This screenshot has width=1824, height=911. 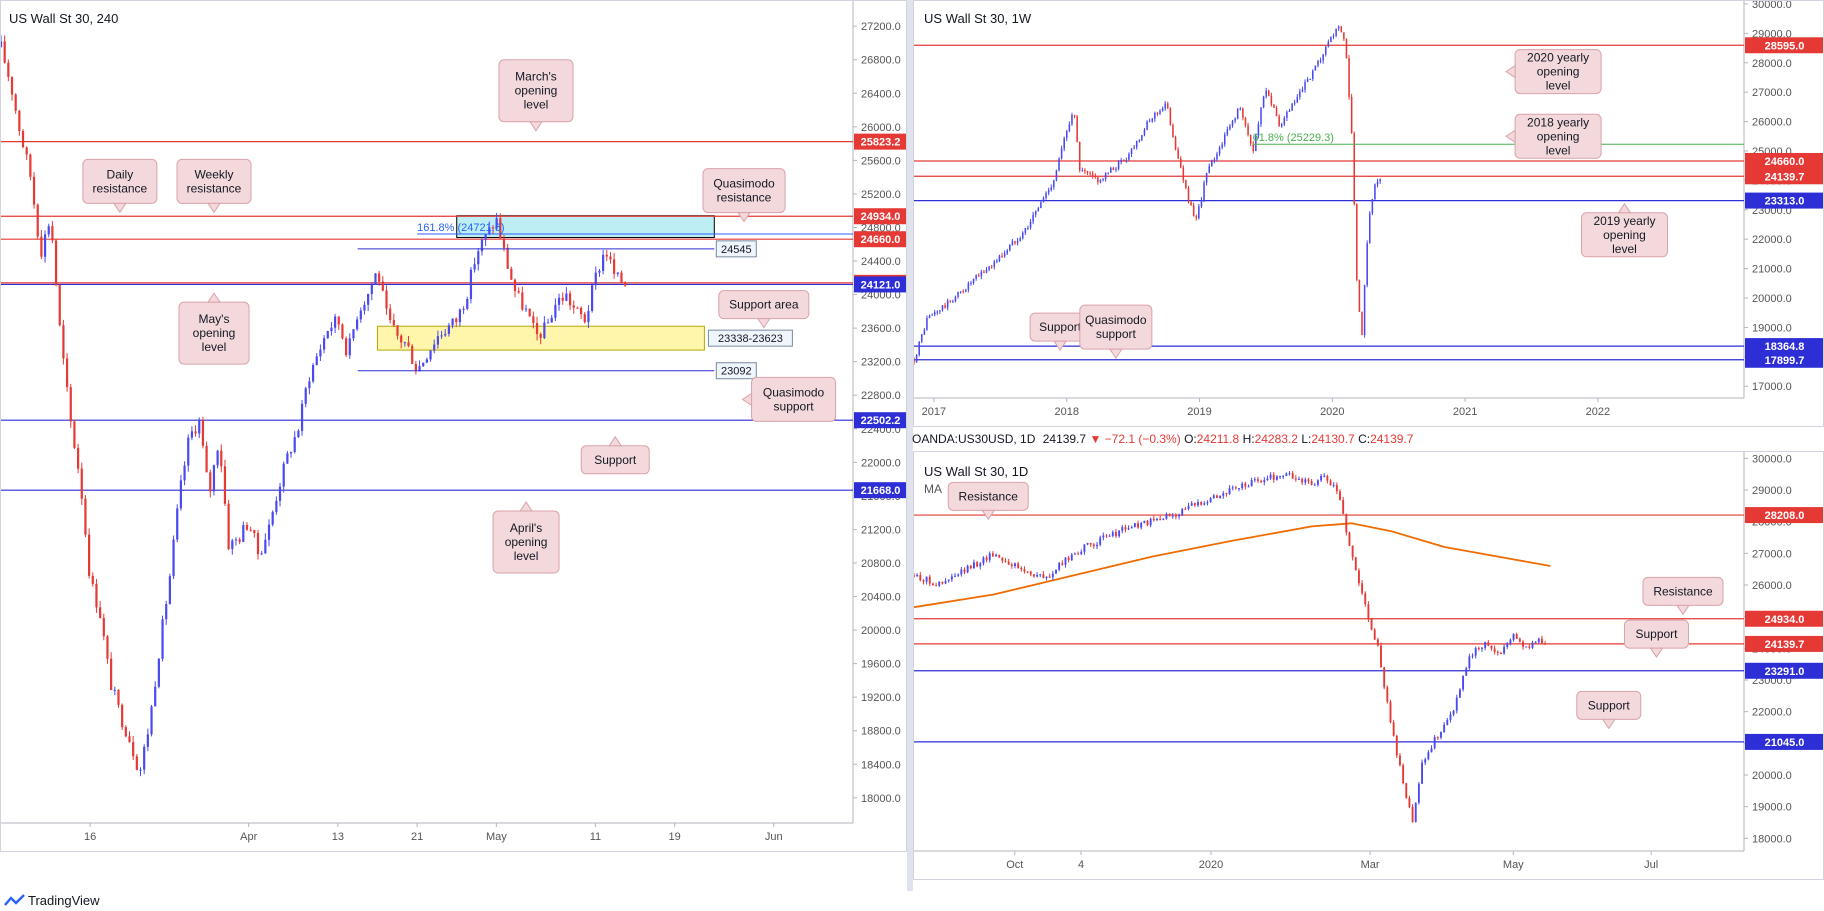 What do you see at coordinates (1772, 123) in the screenshot?
I see `y-tick-label: 26000.0` at bounding box center [1772, 123].